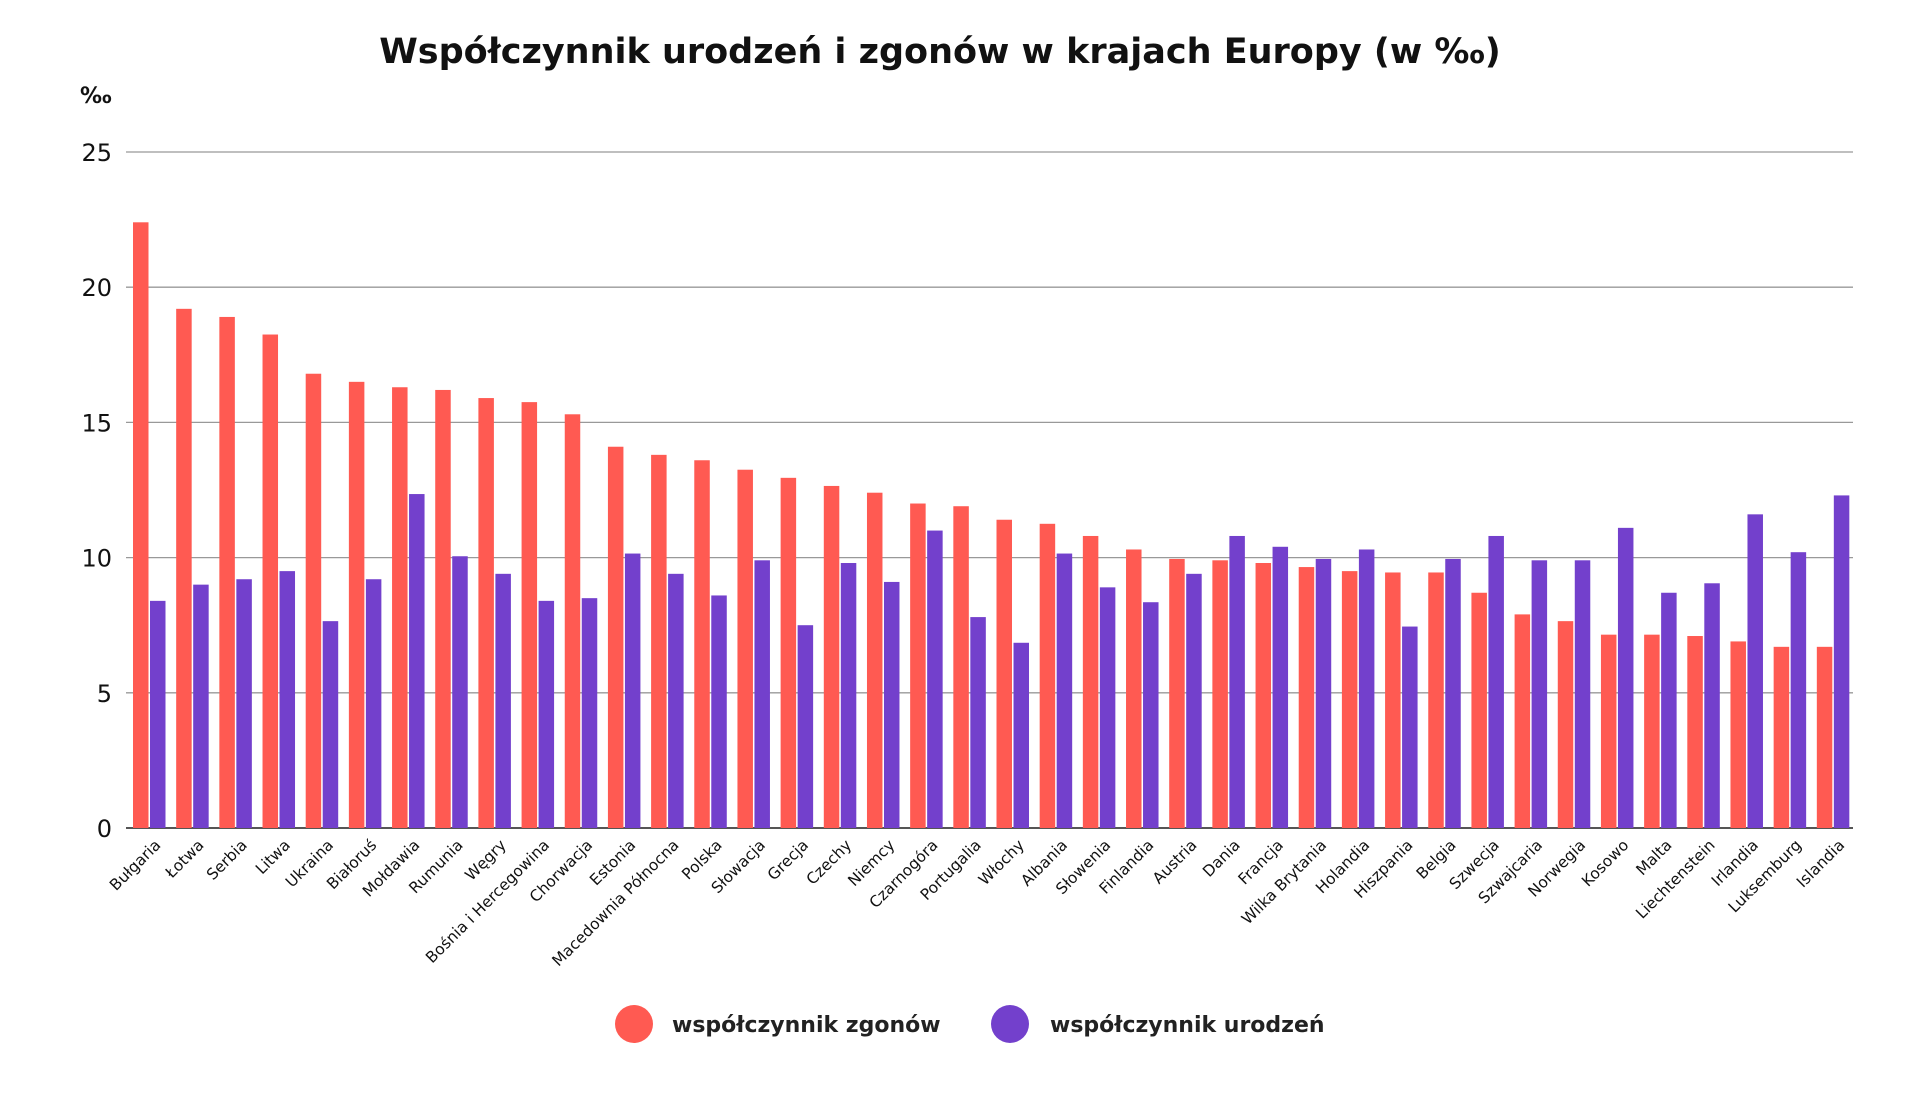 The height and width of the screenshot is (1093, 1920). What do you see at coordinates (96, 288) in the screenshot?
I see `y-tick-label: 20` at bounding box center [96, 288].